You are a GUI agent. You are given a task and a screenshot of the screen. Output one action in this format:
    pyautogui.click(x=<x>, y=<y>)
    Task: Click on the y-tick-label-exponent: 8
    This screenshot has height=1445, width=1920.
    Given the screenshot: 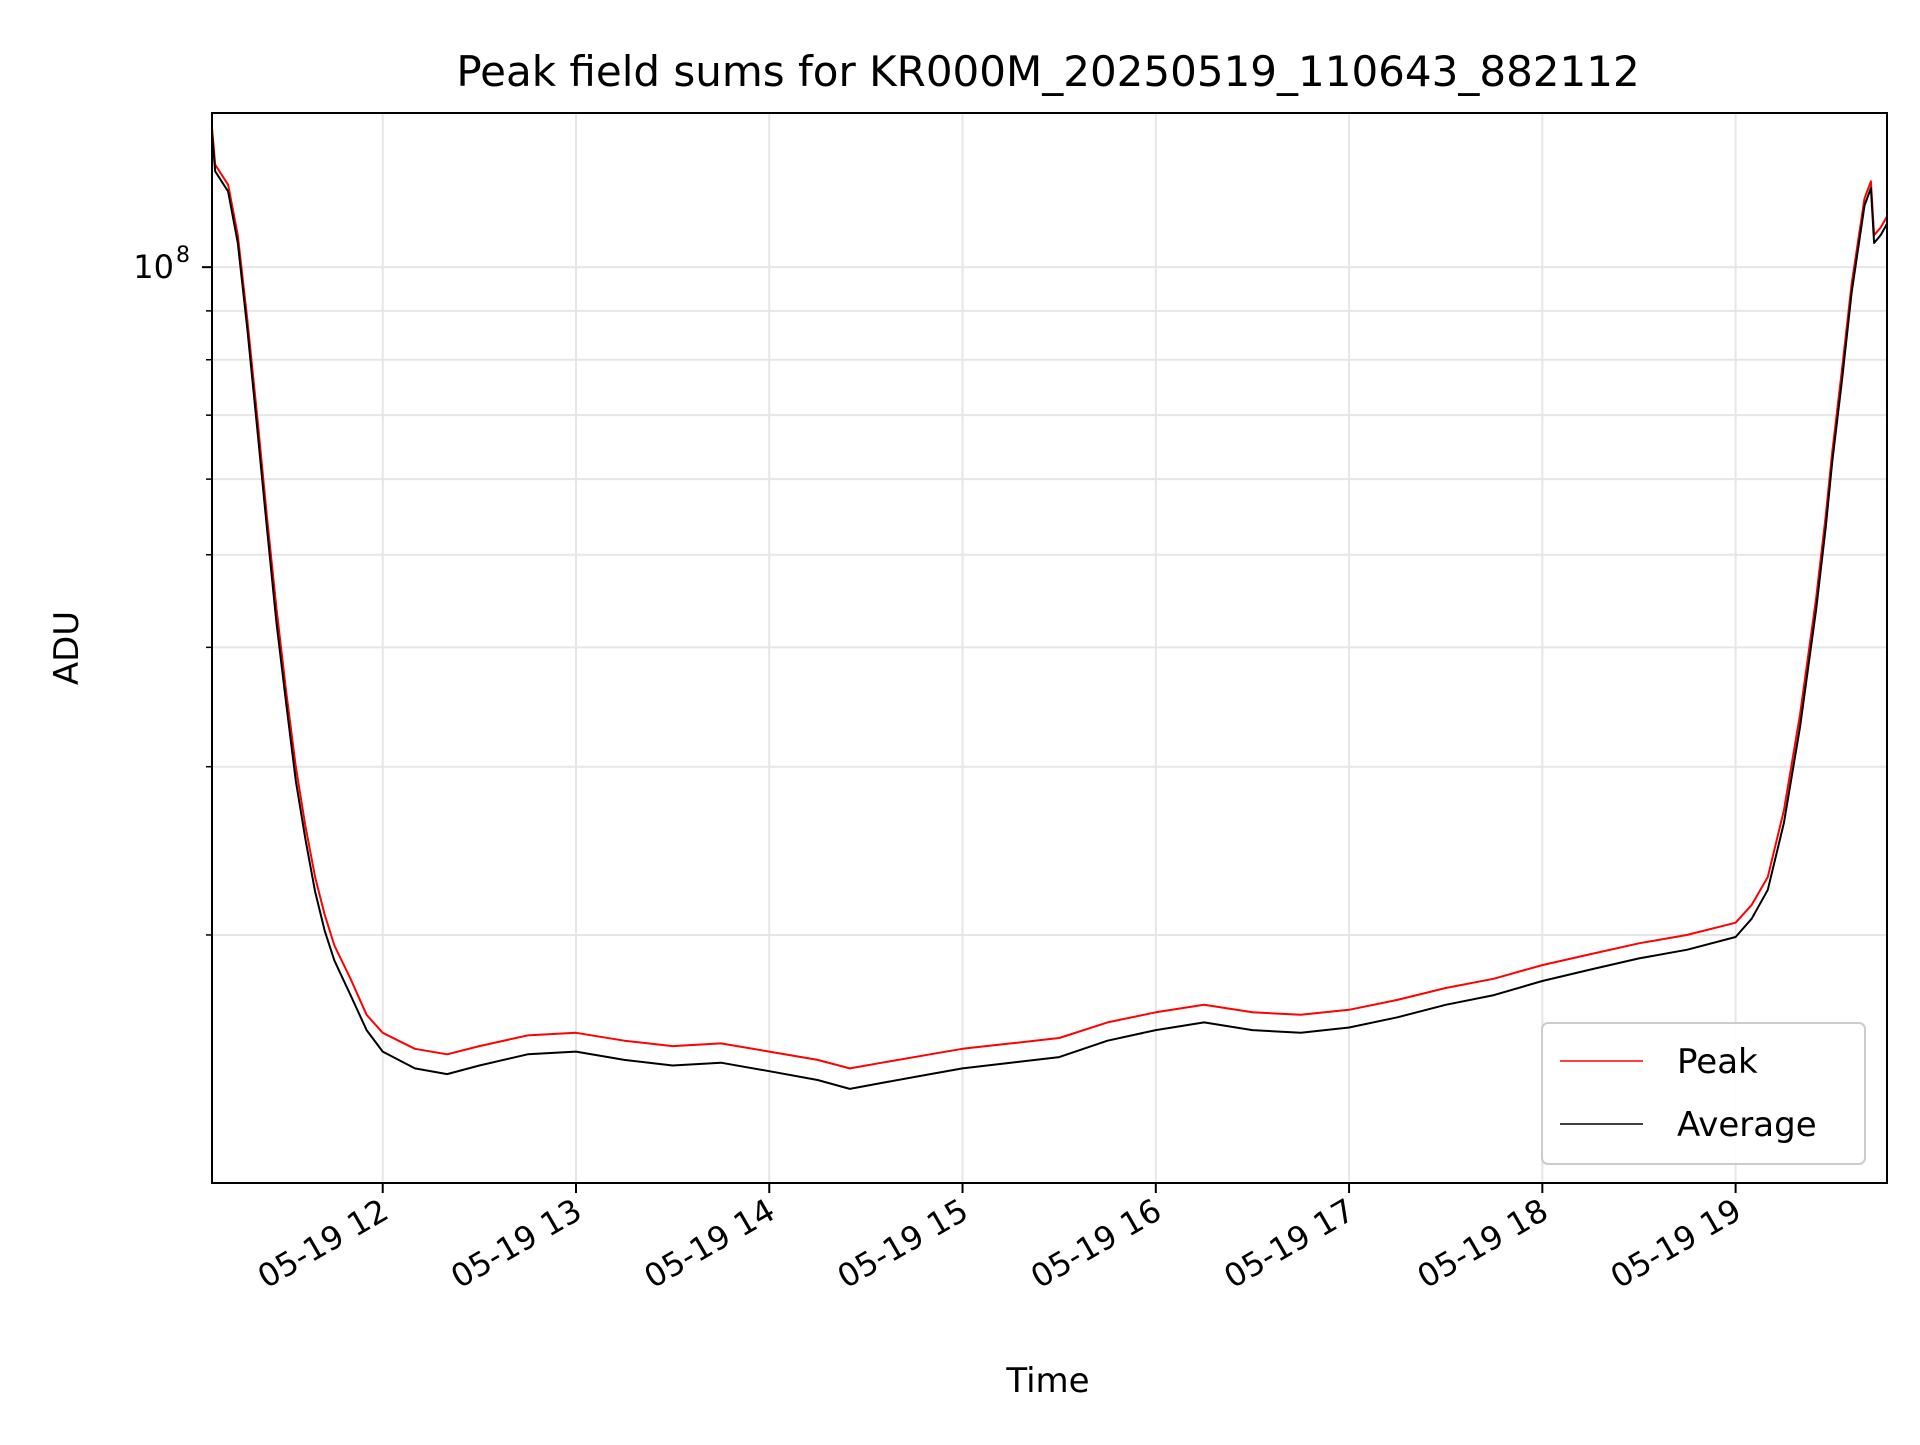 What is the action you would take?
    pyautogui.click(x=183, y=255)
    